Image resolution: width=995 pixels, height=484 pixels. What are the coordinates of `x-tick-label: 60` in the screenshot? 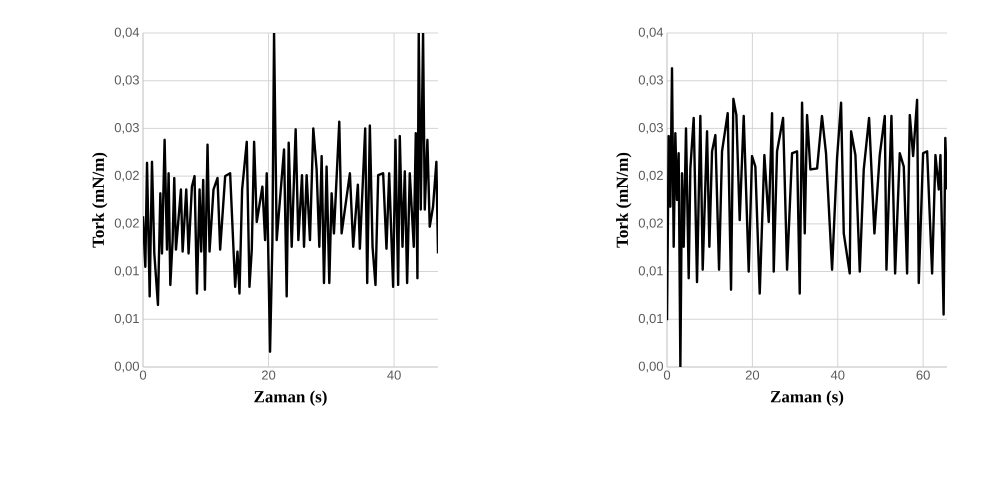 It's located at (923, 375).